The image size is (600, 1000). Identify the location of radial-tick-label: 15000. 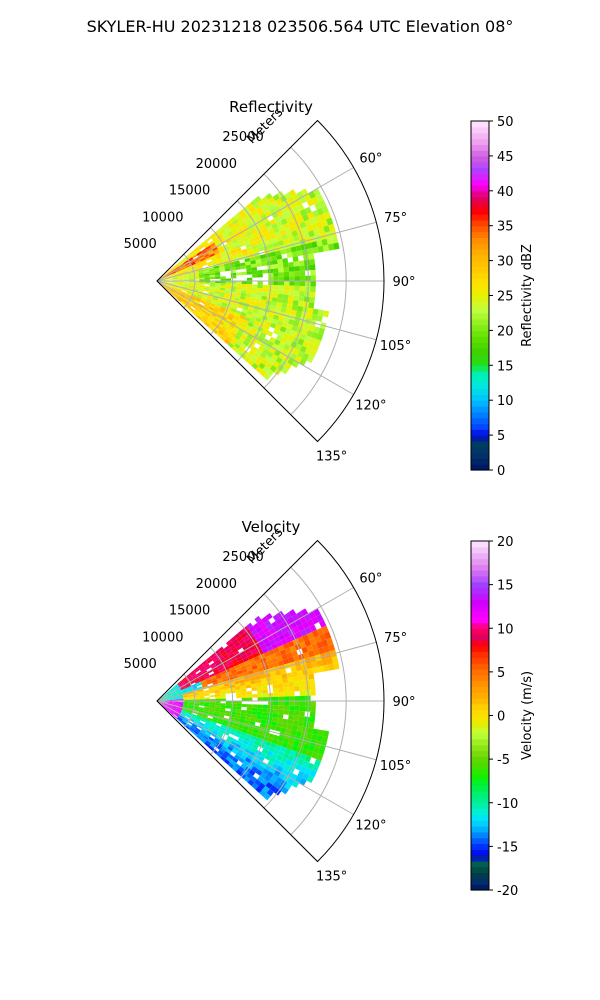
(189, 611).